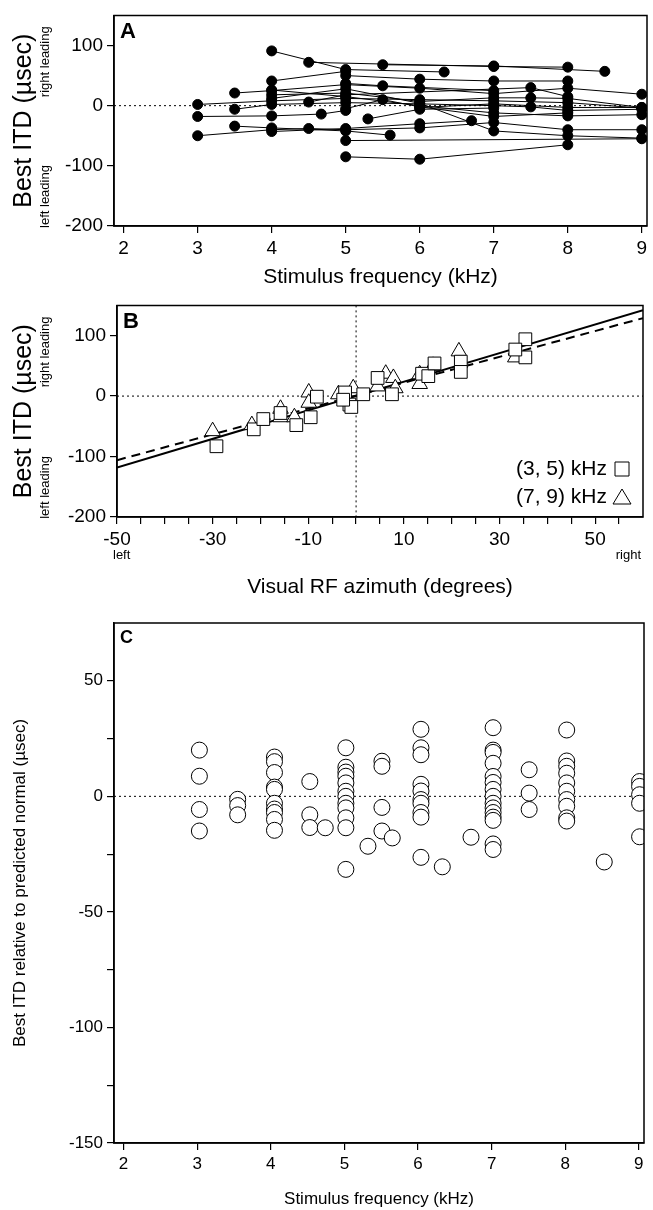 The image size is (653, 1210). Describe the element at coordinates (93, 680) in the screenshot. I see `y-tick-label: 50` at that location.